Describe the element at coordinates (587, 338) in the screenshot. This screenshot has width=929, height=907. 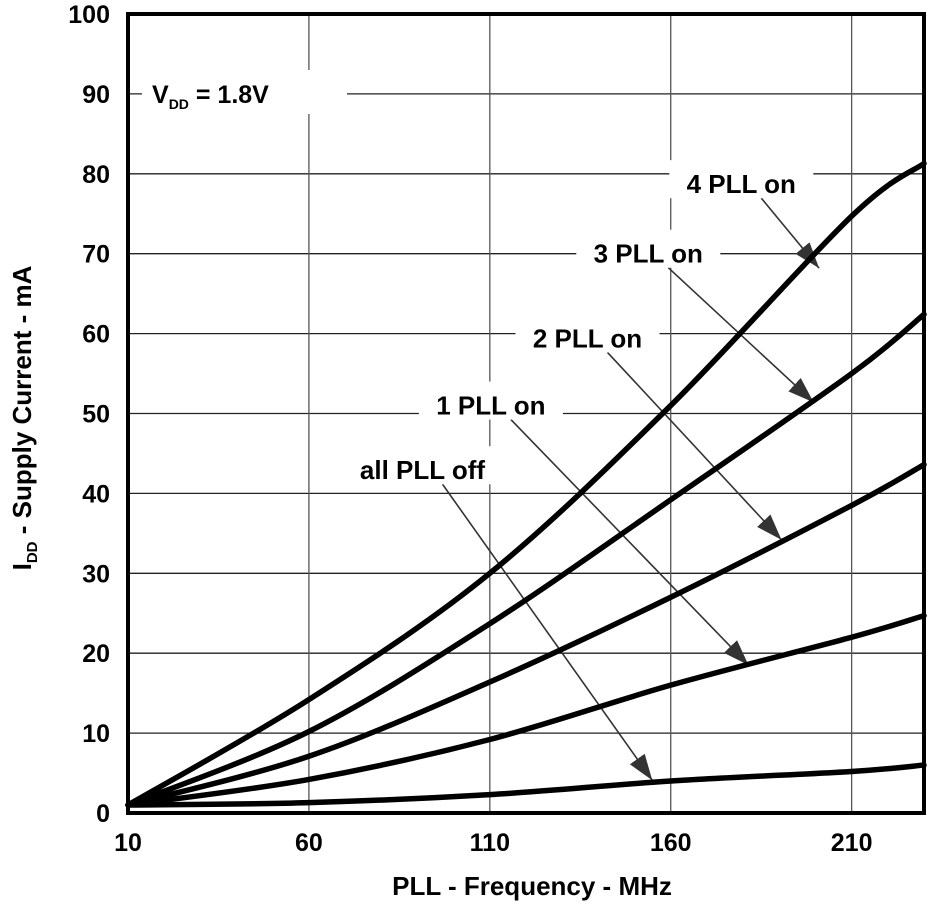
I see `series-label: 2 PLL on` at that location.